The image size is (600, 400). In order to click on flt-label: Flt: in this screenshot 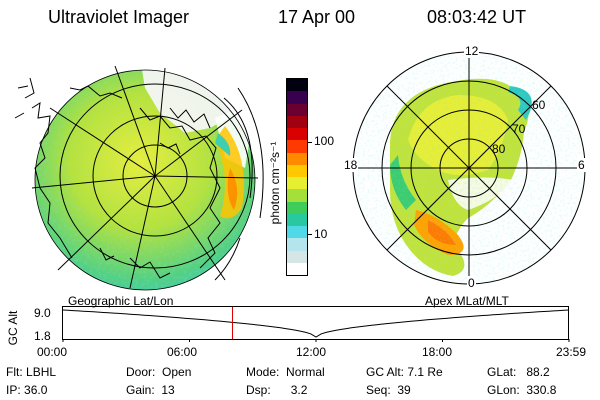, I will do `click(14, 372)`.